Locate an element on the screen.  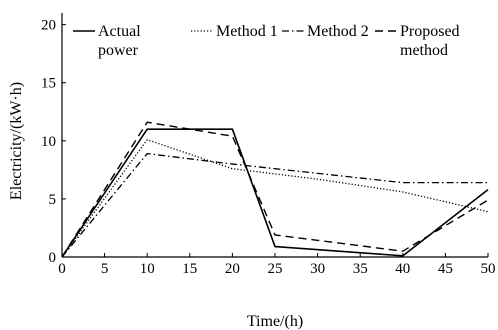
y-tick-label-0: 0 is located at coordinates (53, 258).